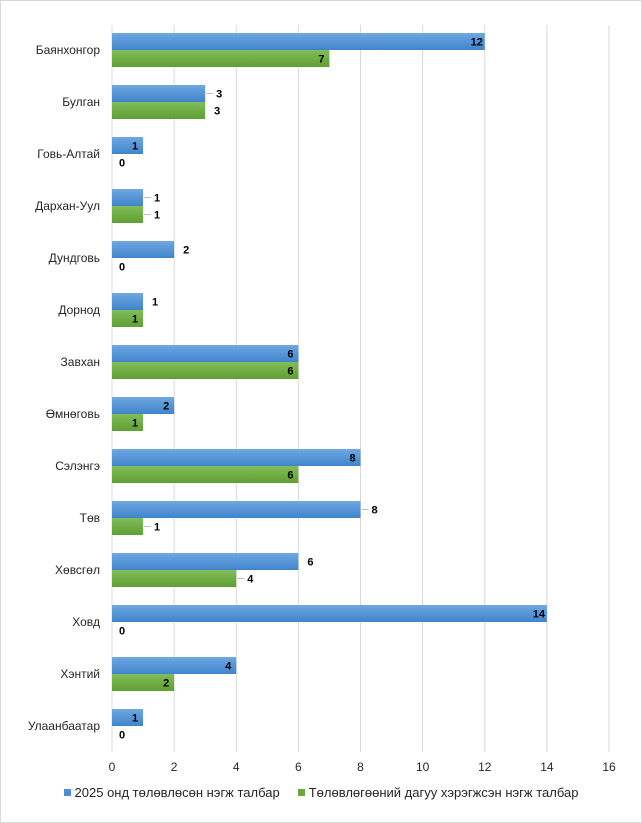 This screenshot has height=823, width=642. I want to click on category-label: Дархан-Уул, so click(67, 206).